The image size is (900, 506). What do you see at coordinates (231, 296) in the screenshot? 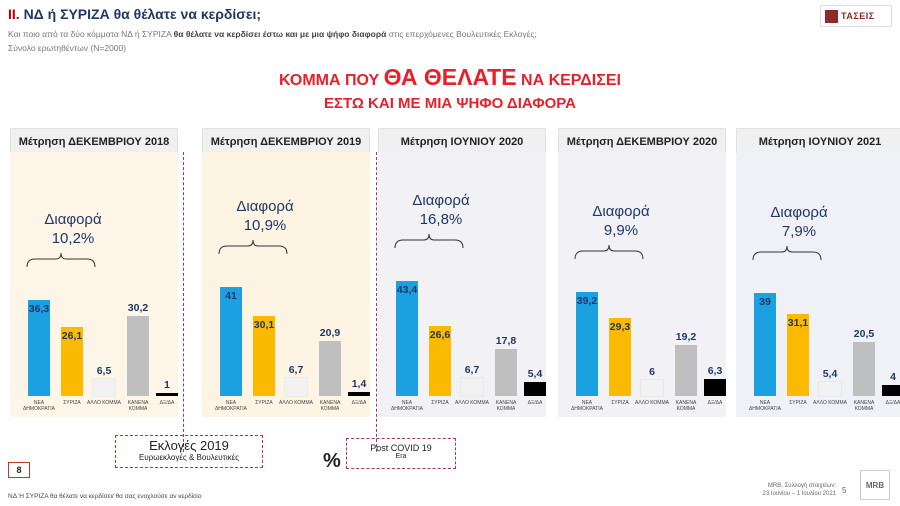
I see `bar-value-label: 41` at bounding box center [231, 296].